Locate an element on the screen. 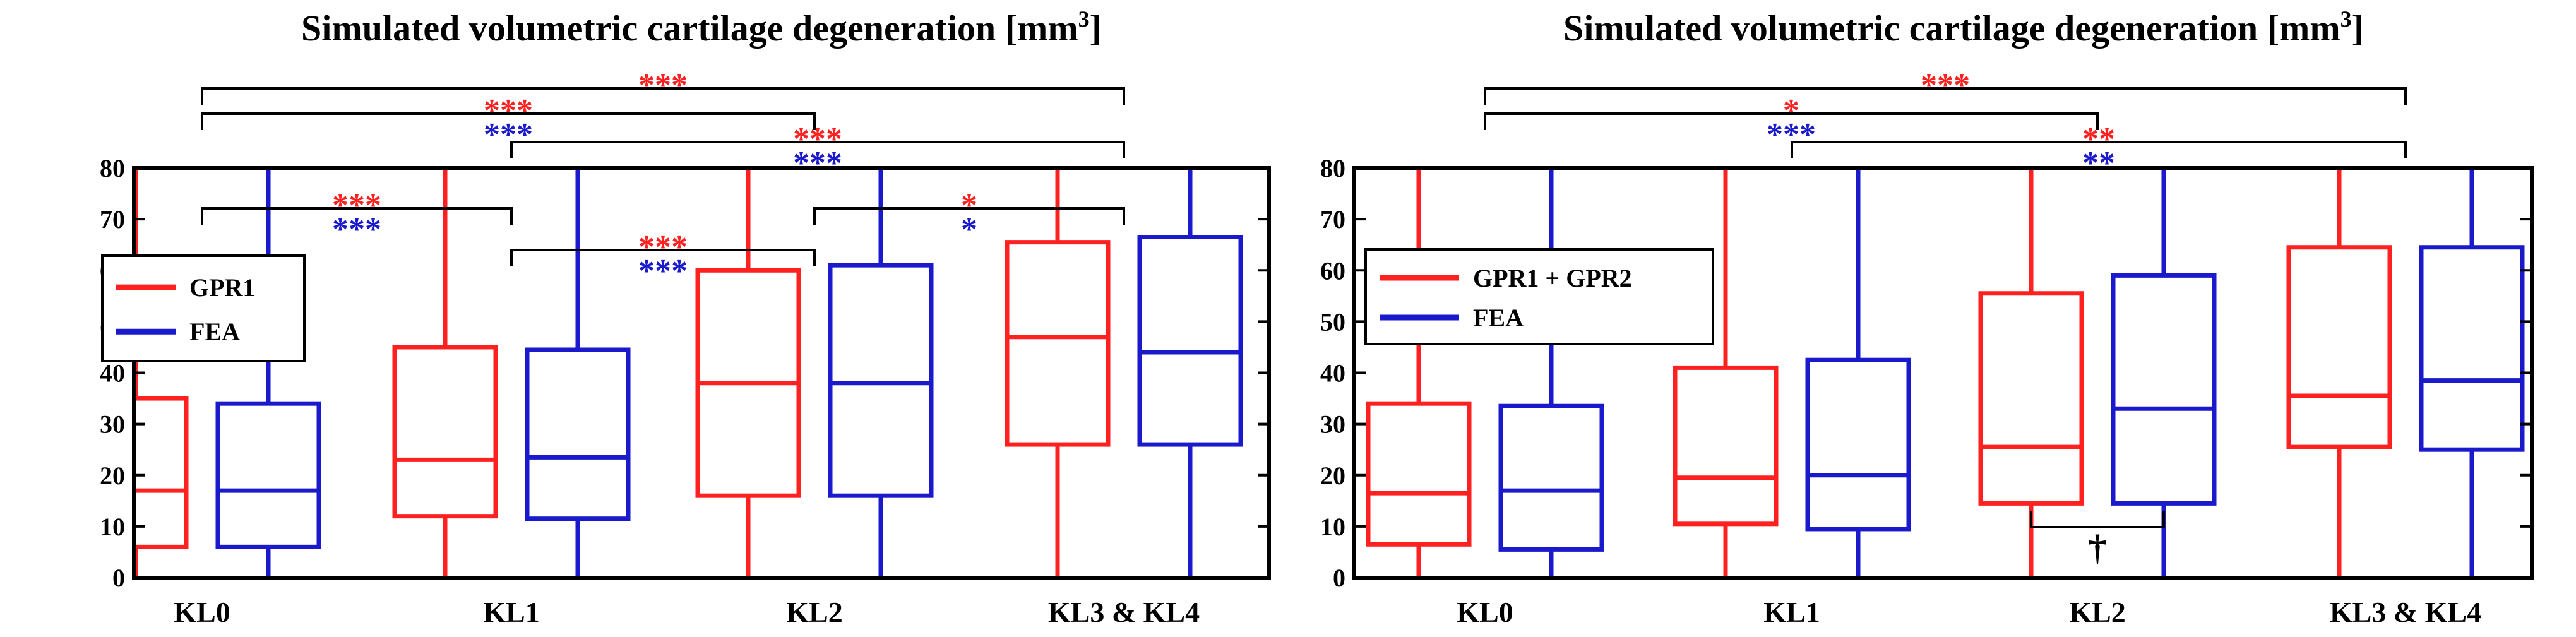 This screenshot has width=2576, height=637. dagger-bracket: † is located at coordinates (2097, 539).